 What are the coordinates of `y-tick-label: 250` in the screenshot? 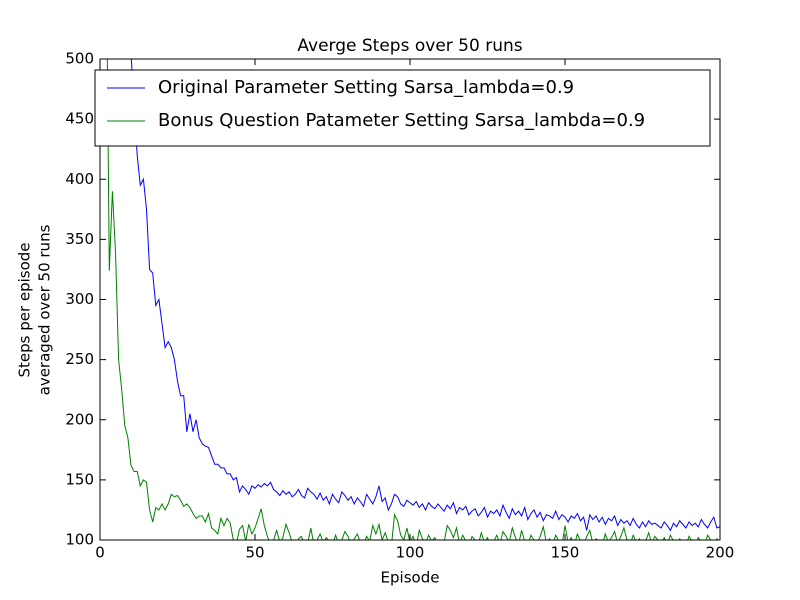 It's located at (79, 359).